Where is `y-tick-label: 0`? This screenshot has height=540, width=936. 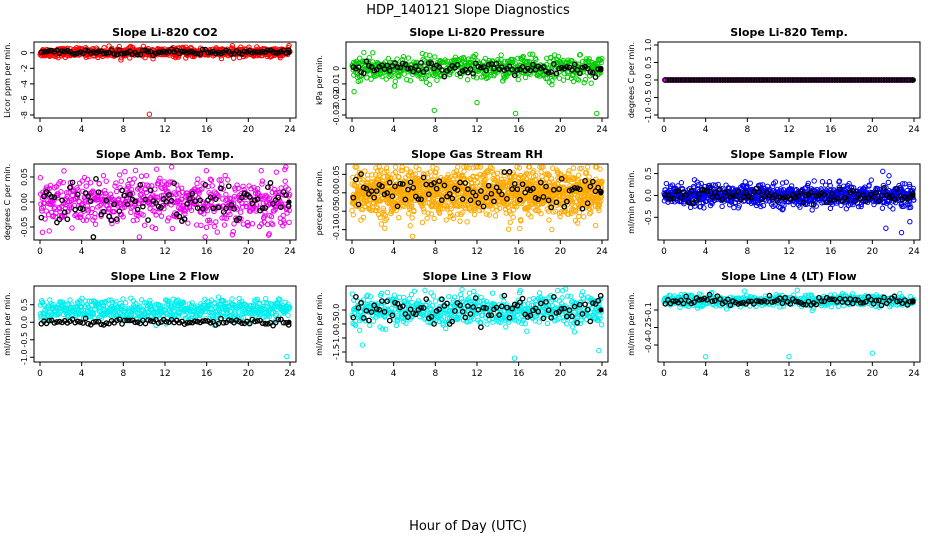 y-tick-label: 0 is located at coordinates (336, 68).